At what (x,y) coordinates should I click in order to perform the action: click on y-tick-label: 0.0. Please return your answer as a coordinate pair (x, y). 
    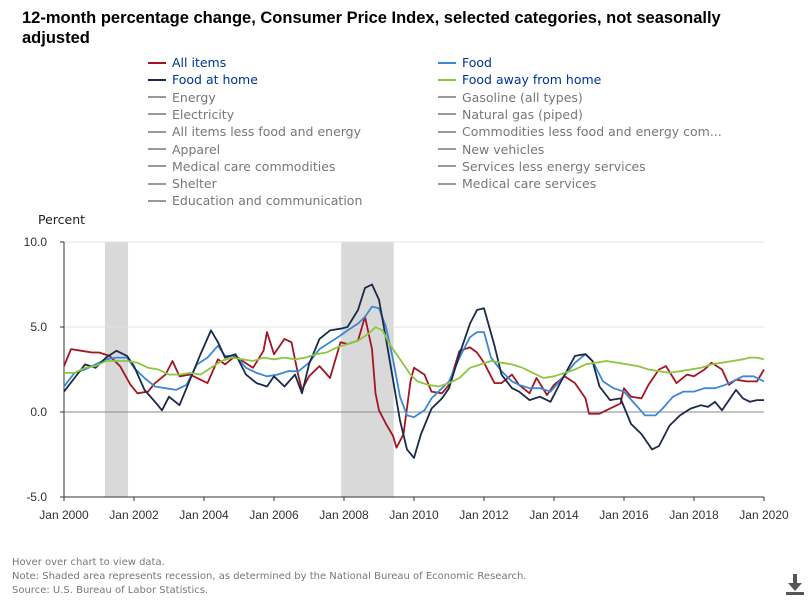
    Looking at the image, I should click on (38, 412).